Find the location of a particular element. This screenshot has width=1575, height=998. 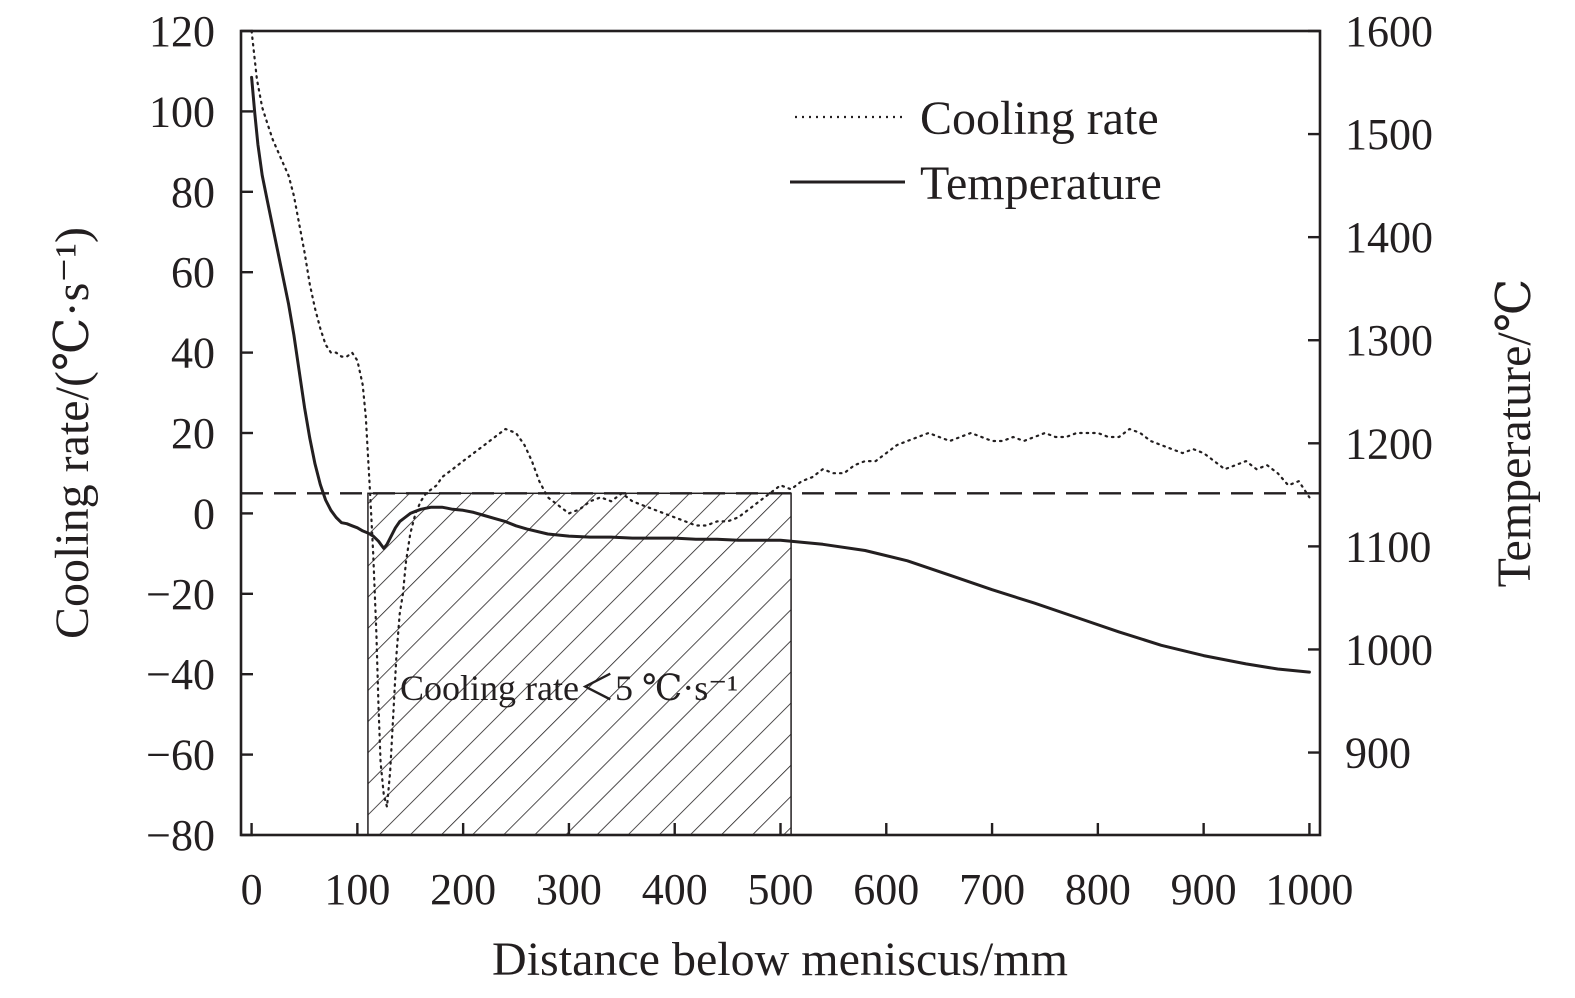

x-tick-label: 900 is located at coordinates (1204, 889).